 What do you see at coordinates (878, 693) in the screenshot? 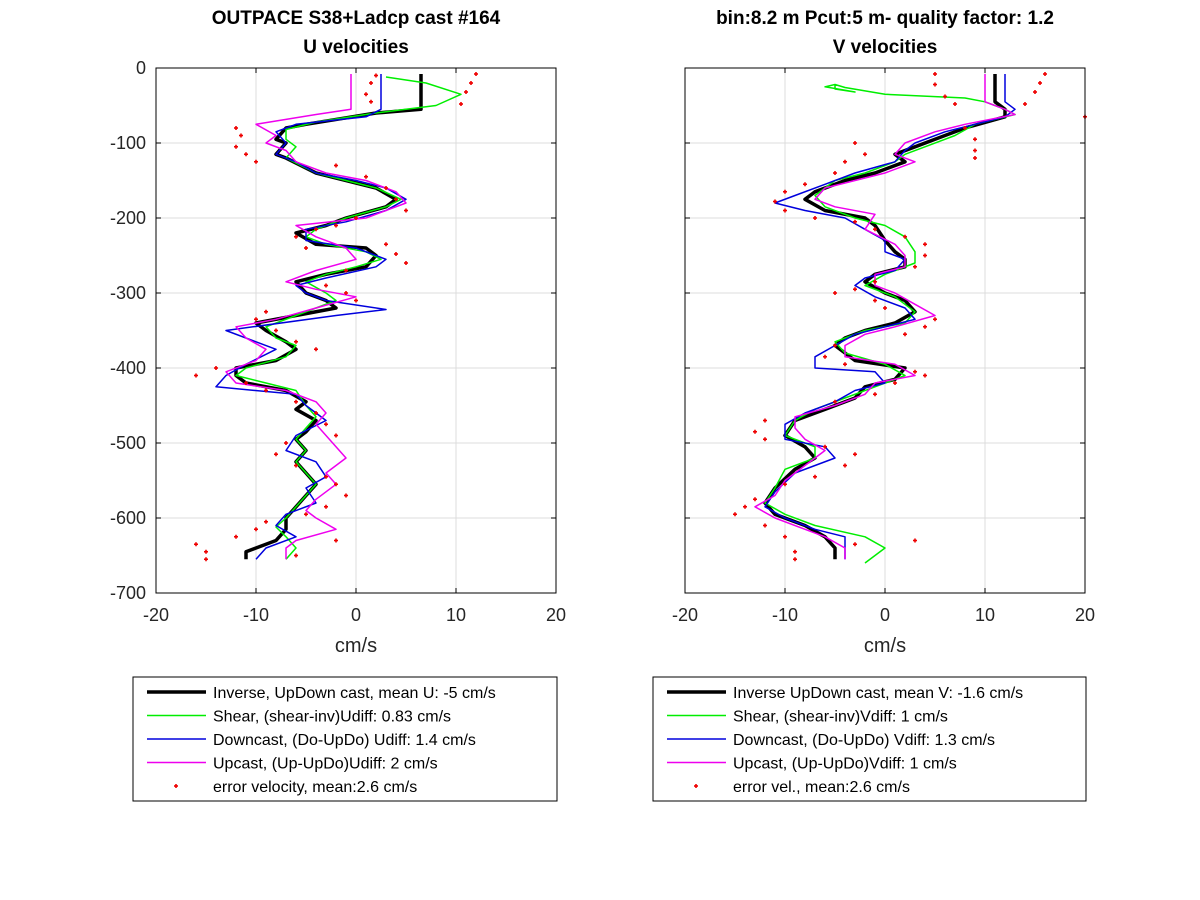
I see `legend-label: Inverse UpDown cast, mean V: -1.6 cm/s` at bounding box center [878, 693].